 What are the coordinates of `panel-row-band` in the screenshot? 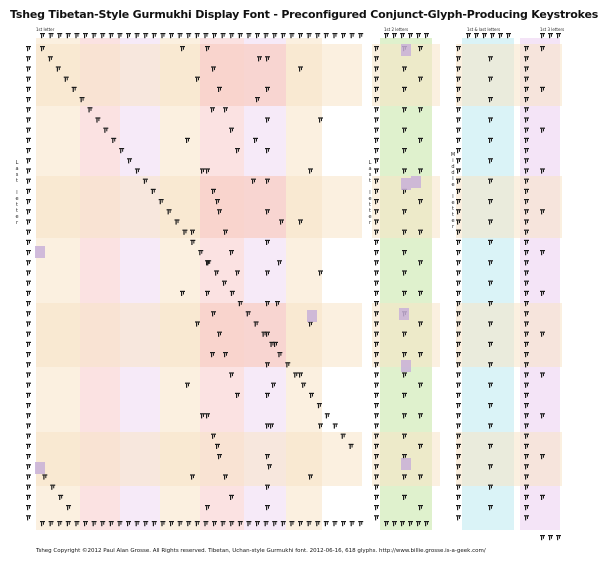 It's located at (489, 335).